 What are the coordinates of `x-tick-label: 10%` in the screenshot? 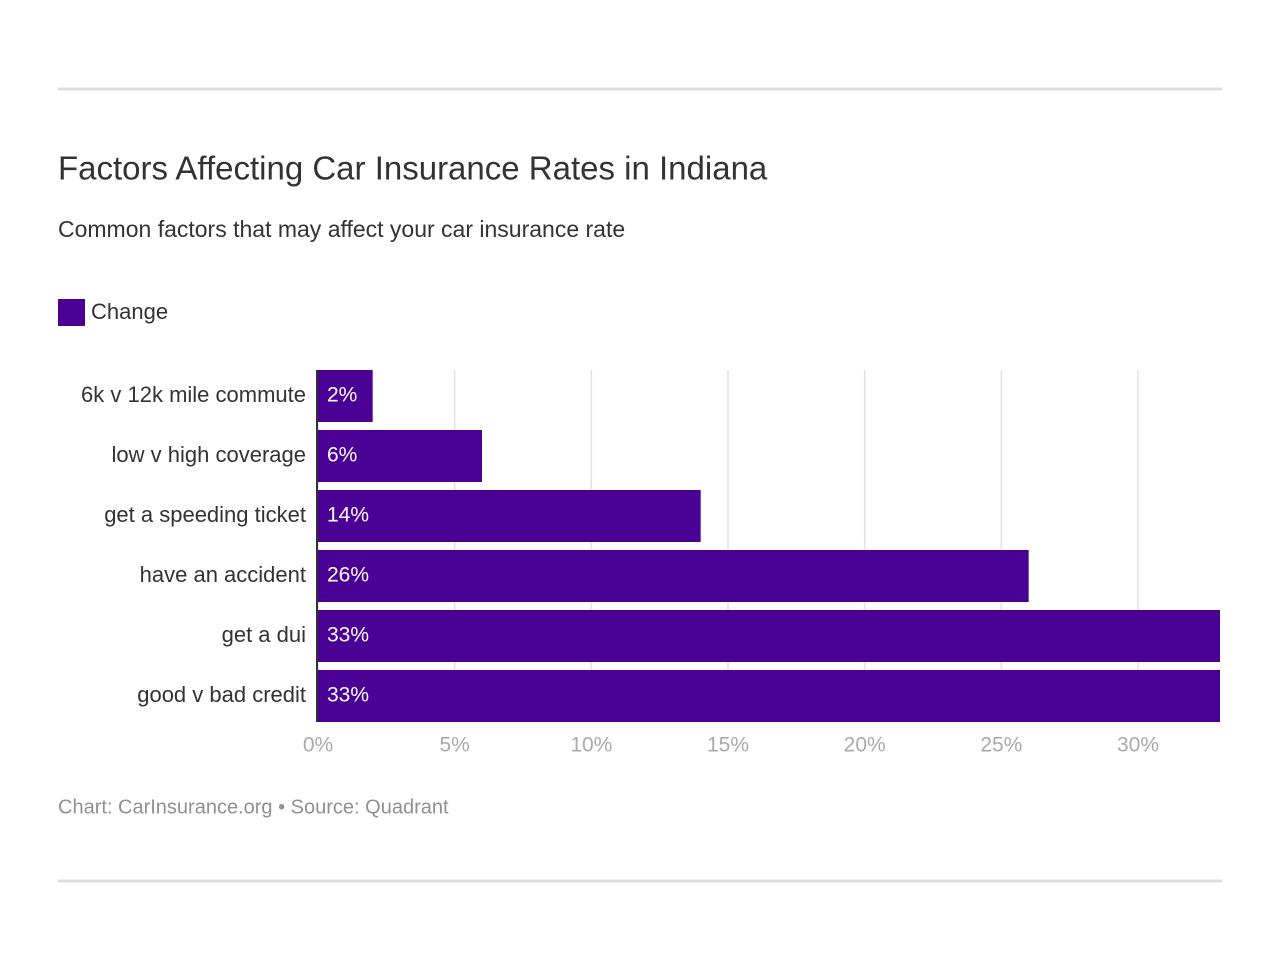 It's located at (591, 745).